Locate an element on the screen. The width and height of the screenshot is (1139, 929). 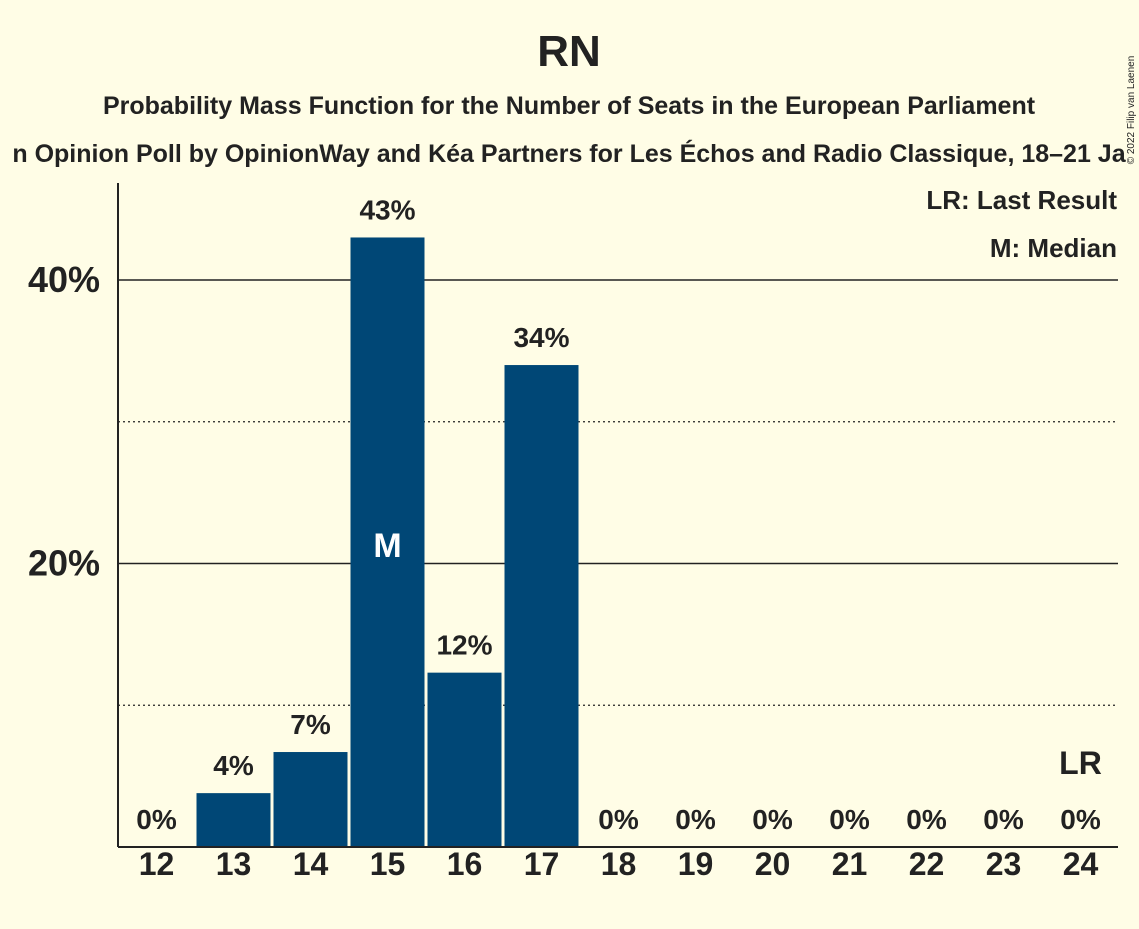
data-label: 4% is located at coordinates (233, 765).